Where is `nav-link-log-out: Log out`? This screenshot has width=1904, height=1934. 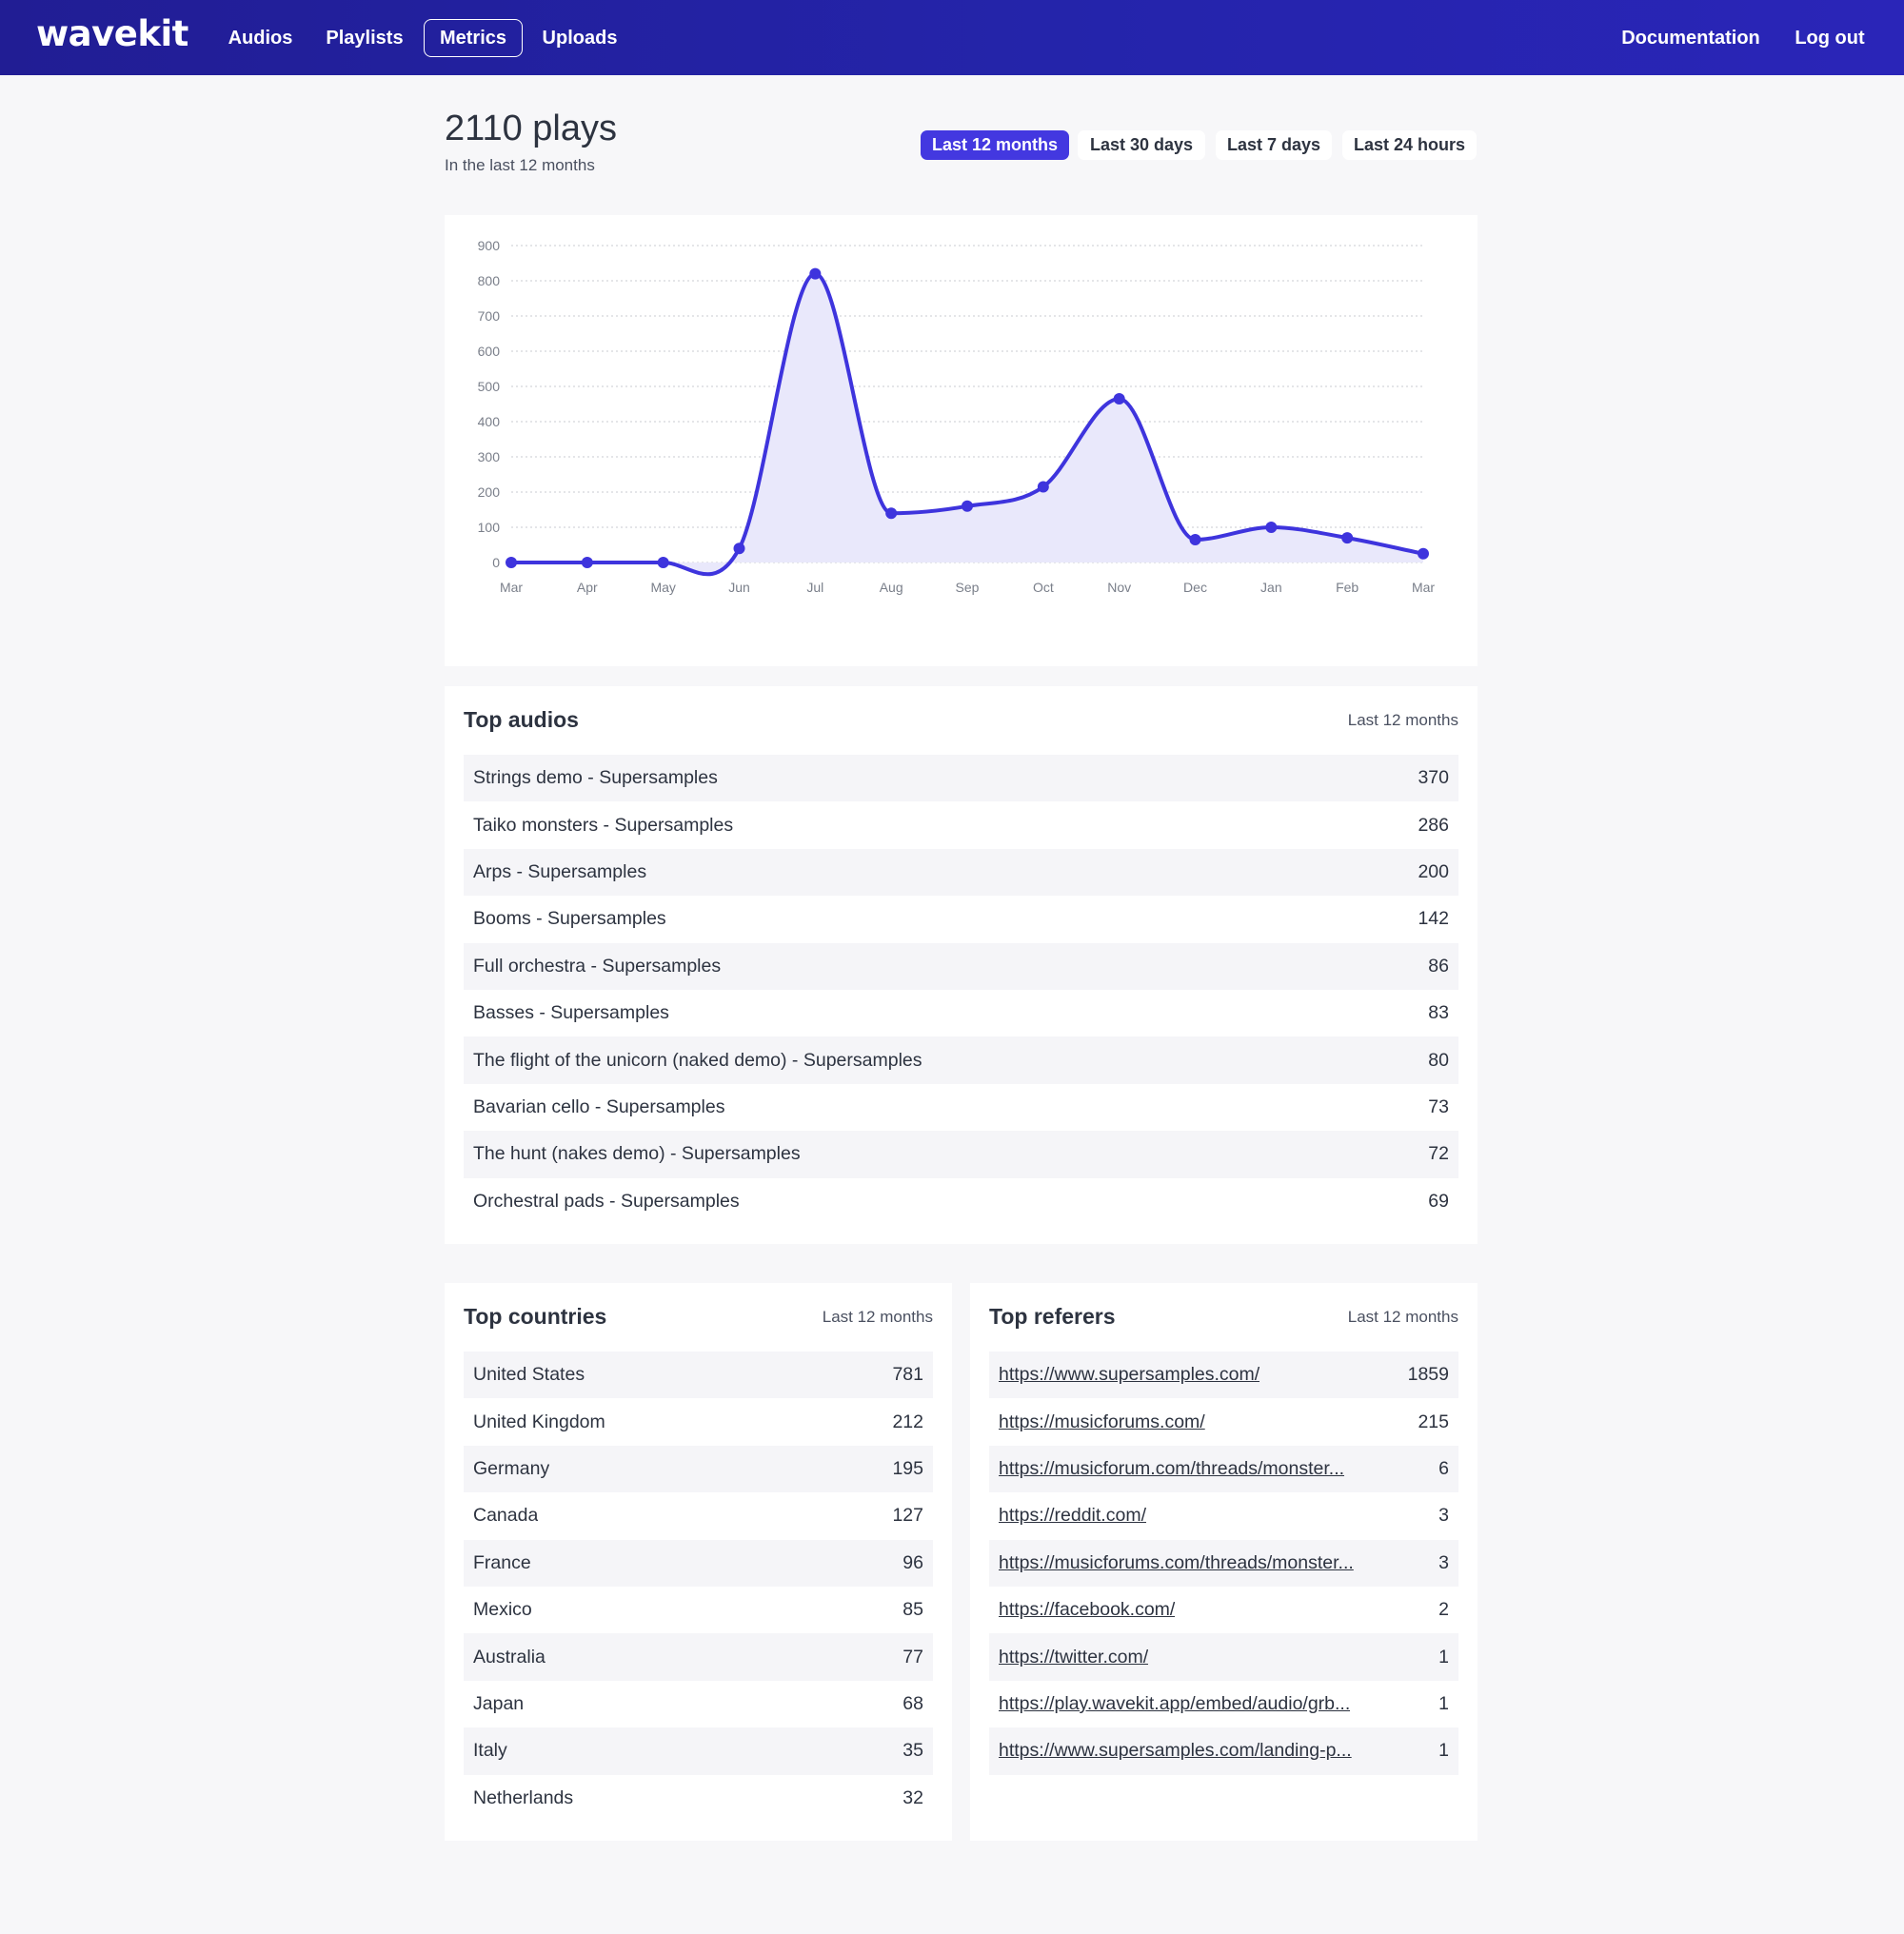
nav-link-log-out: Log out is located at coordinates (1830, 38).